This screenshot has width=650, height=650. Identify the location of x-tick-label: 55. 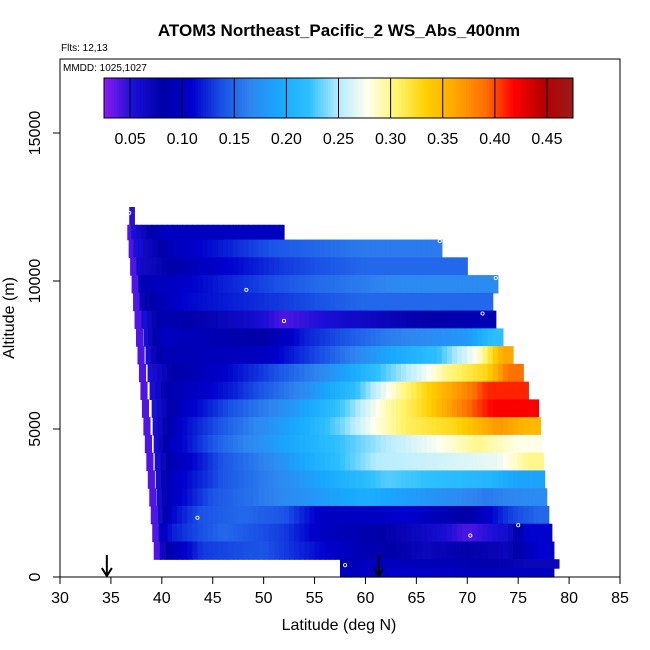
(315, 598).